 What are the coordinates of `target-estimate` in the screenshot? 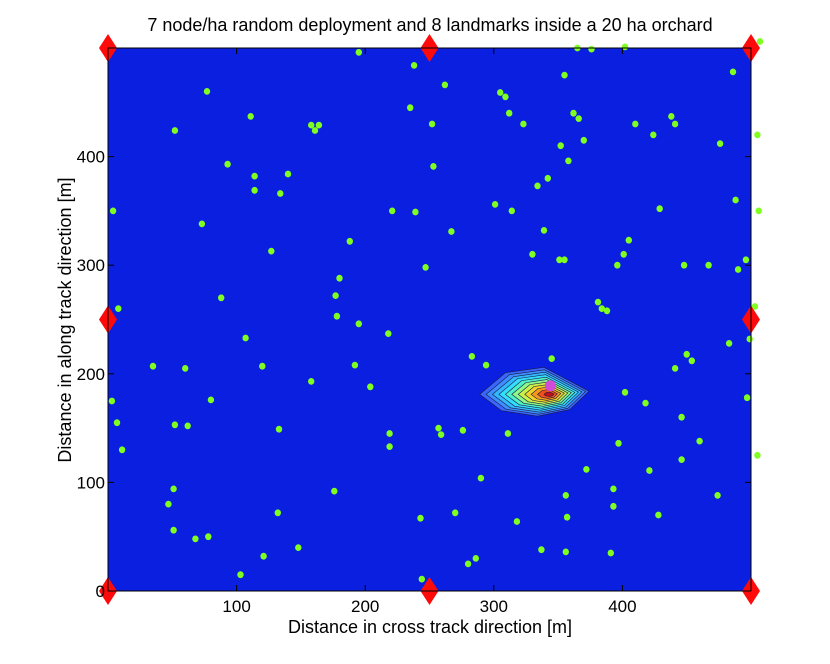 It's located at (550, 386).